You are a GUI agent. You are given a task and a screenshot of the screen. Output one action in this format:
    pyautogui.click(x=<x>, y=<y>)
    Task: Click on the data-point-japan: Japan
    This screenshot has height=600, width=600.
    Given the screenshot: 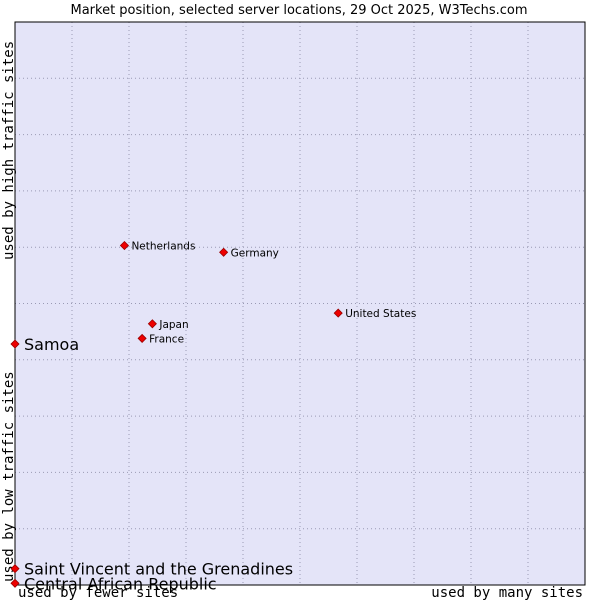 What is the action you would take?
    pyautogui.click(x=168, y=325)
    